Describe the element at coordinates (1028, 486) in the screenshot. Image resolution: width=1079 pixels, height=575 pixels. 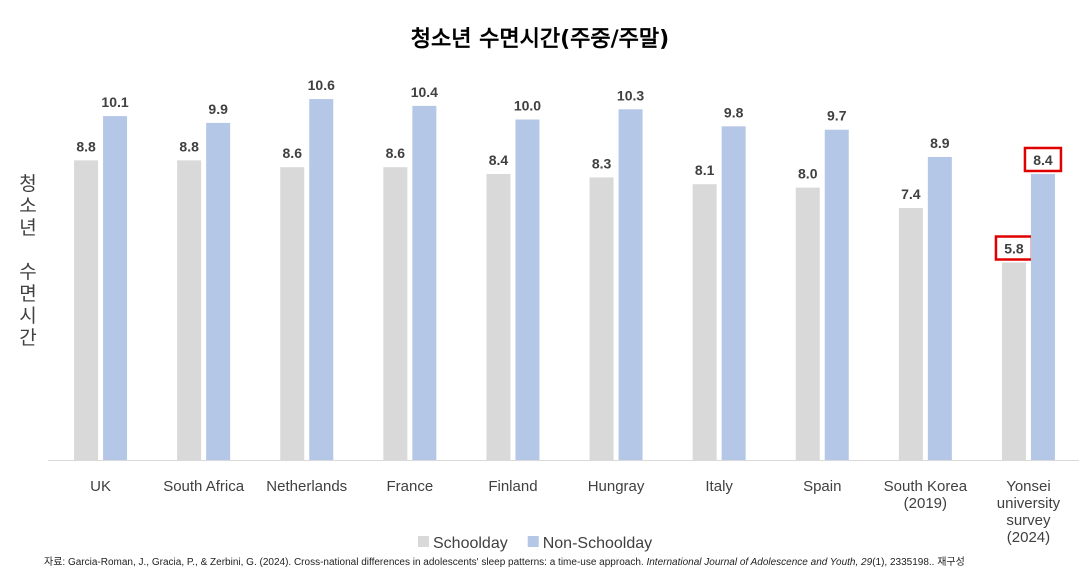
I see `x-tick-label: Yonsei` at that location.